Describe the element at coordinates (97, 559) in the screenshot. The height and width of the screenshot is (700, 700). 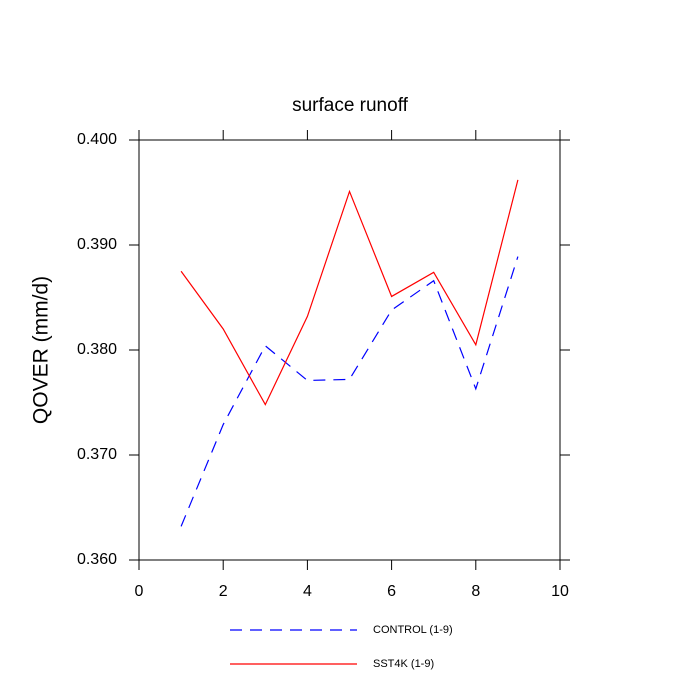
I see `y-tick-label: 0.360` at that location.